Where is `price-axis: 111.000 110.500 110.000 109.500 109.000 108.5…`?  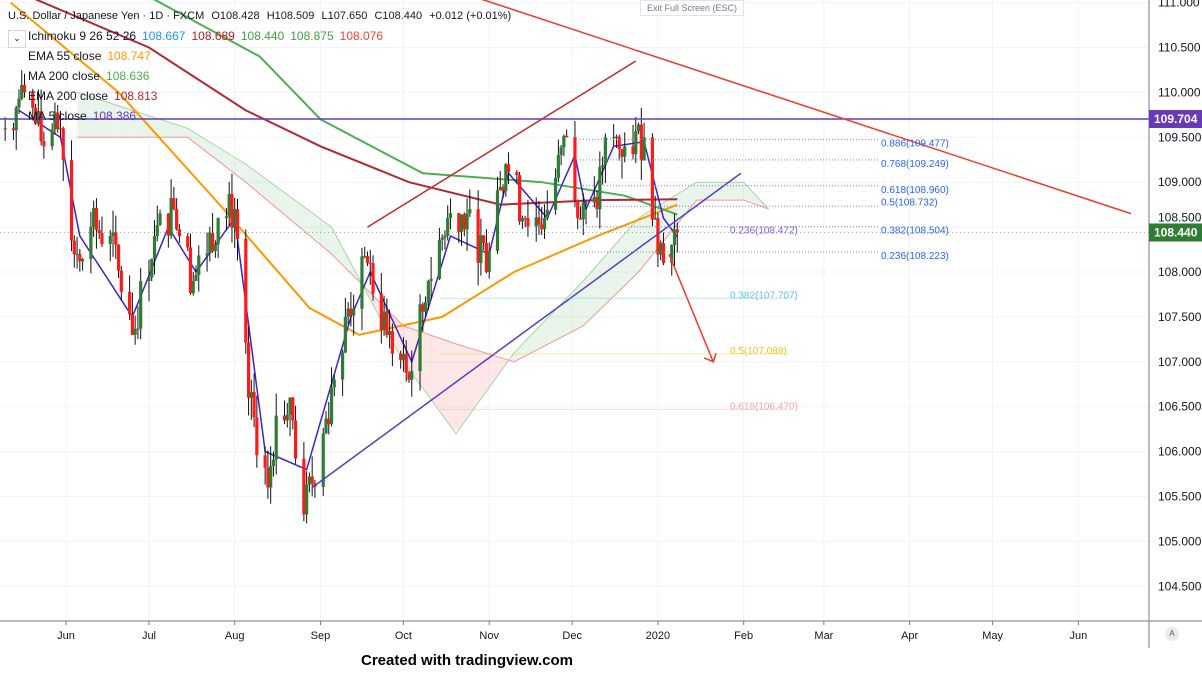 price-axis: 111.000 110.500 110.000 109.500 109.000 108.5… is located at coordinates (1175, 324).